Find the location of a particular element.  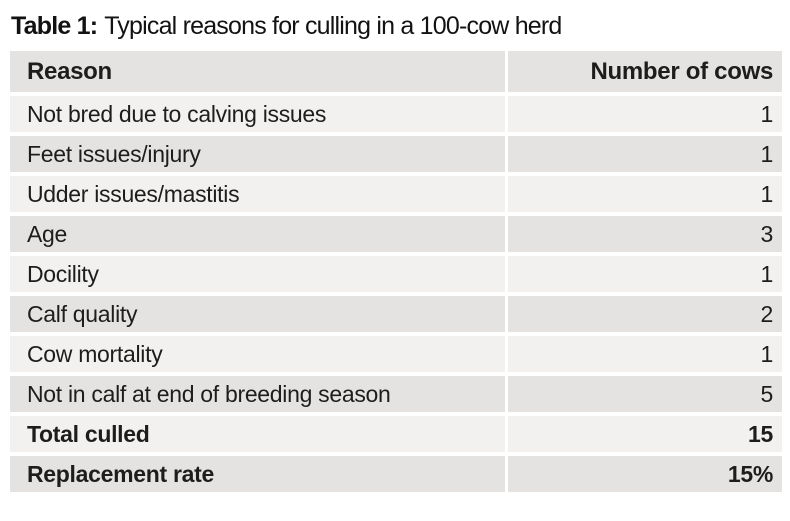

table-row: Udder issues/mastitis 1 is located at coordinates (396, 194).